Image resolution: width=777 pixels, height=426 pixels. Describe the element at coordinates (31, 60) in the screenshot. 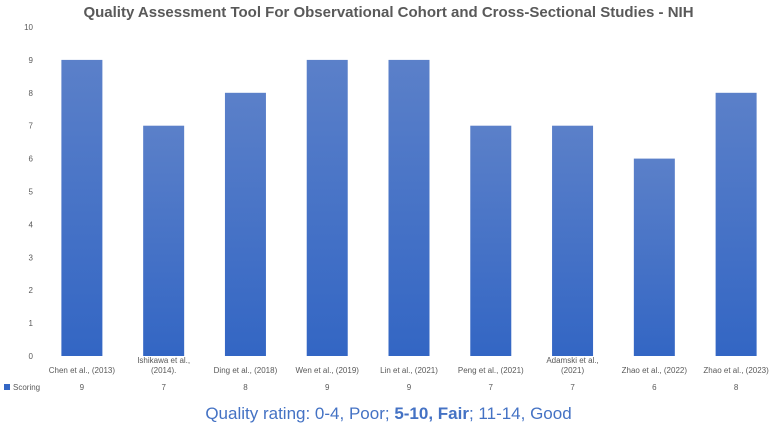

I see `y-tick-label: 9` at that location.